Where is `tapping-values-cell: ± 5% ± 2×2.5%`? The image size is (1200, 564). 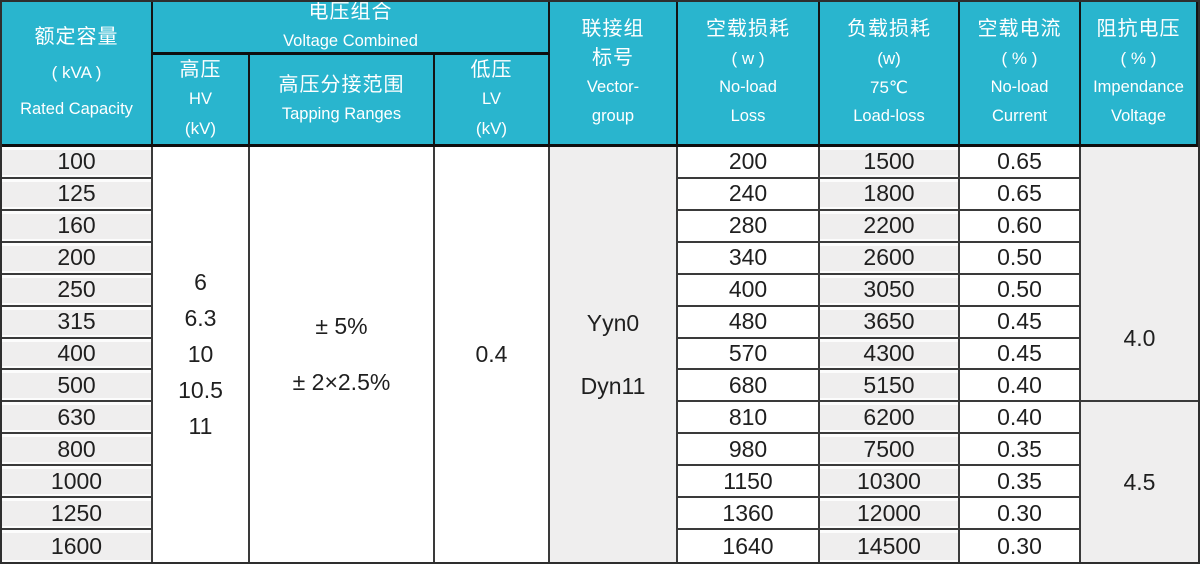
tapping-values-cell: ± 5% ± 2×2.5% is located at coordinates (342, 354).